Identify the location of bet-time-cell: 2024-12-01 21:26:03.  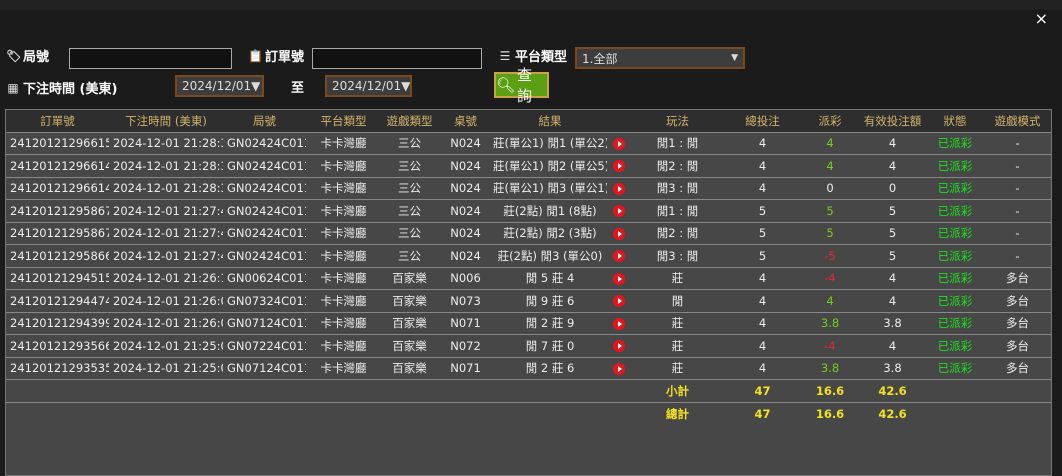
(166, 323).